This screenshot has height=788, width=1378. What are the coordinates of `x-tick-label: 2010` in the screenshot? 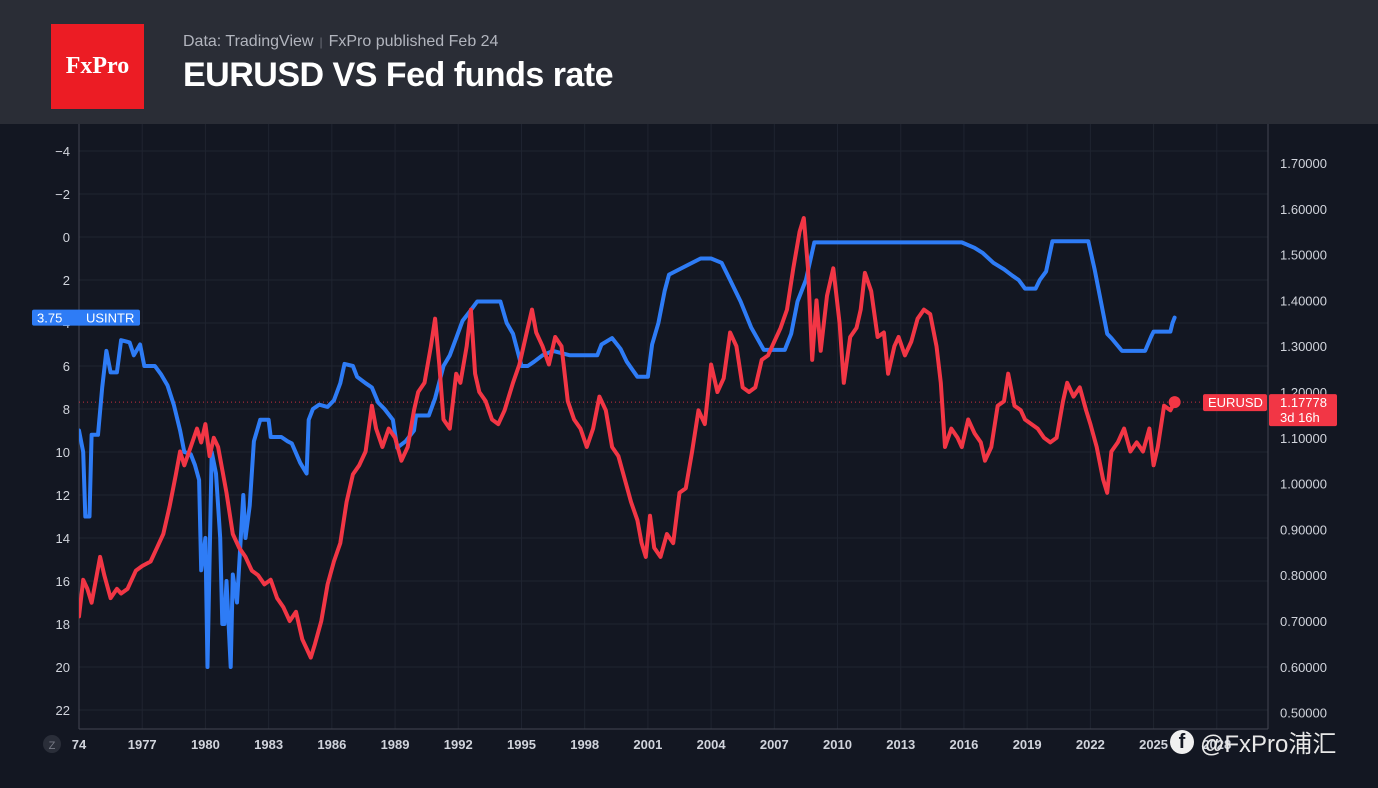 It's located at (837, 744).